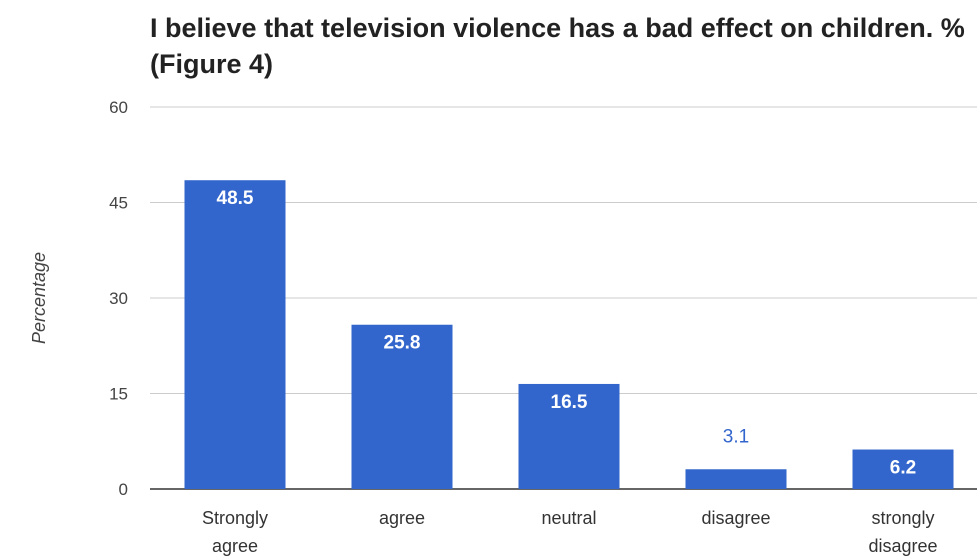  What do you see at coordinates (118, 107) in the screenshot?
I see `y-tick-label: 60` at bounding box center [118, 107].